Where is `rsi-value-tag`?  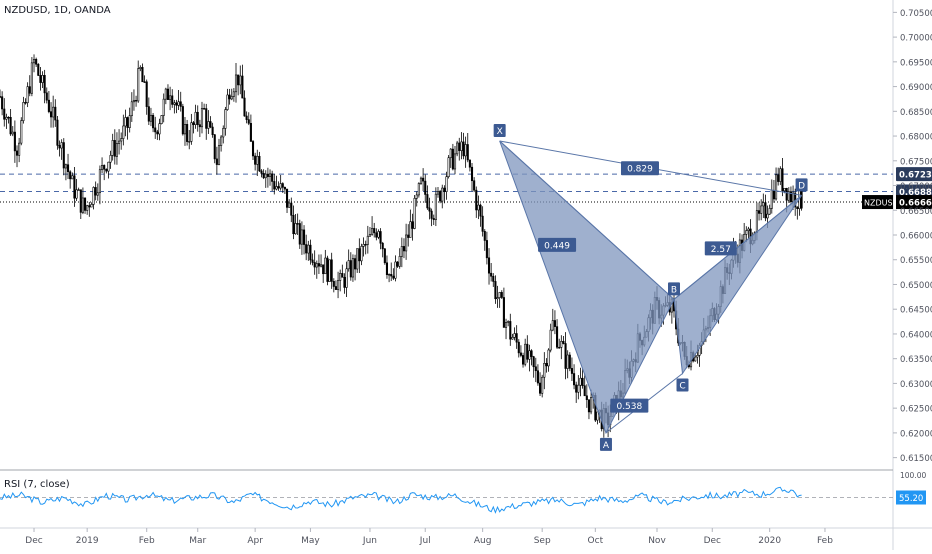
rsi-value-tag is located at coordinates (911, 497).